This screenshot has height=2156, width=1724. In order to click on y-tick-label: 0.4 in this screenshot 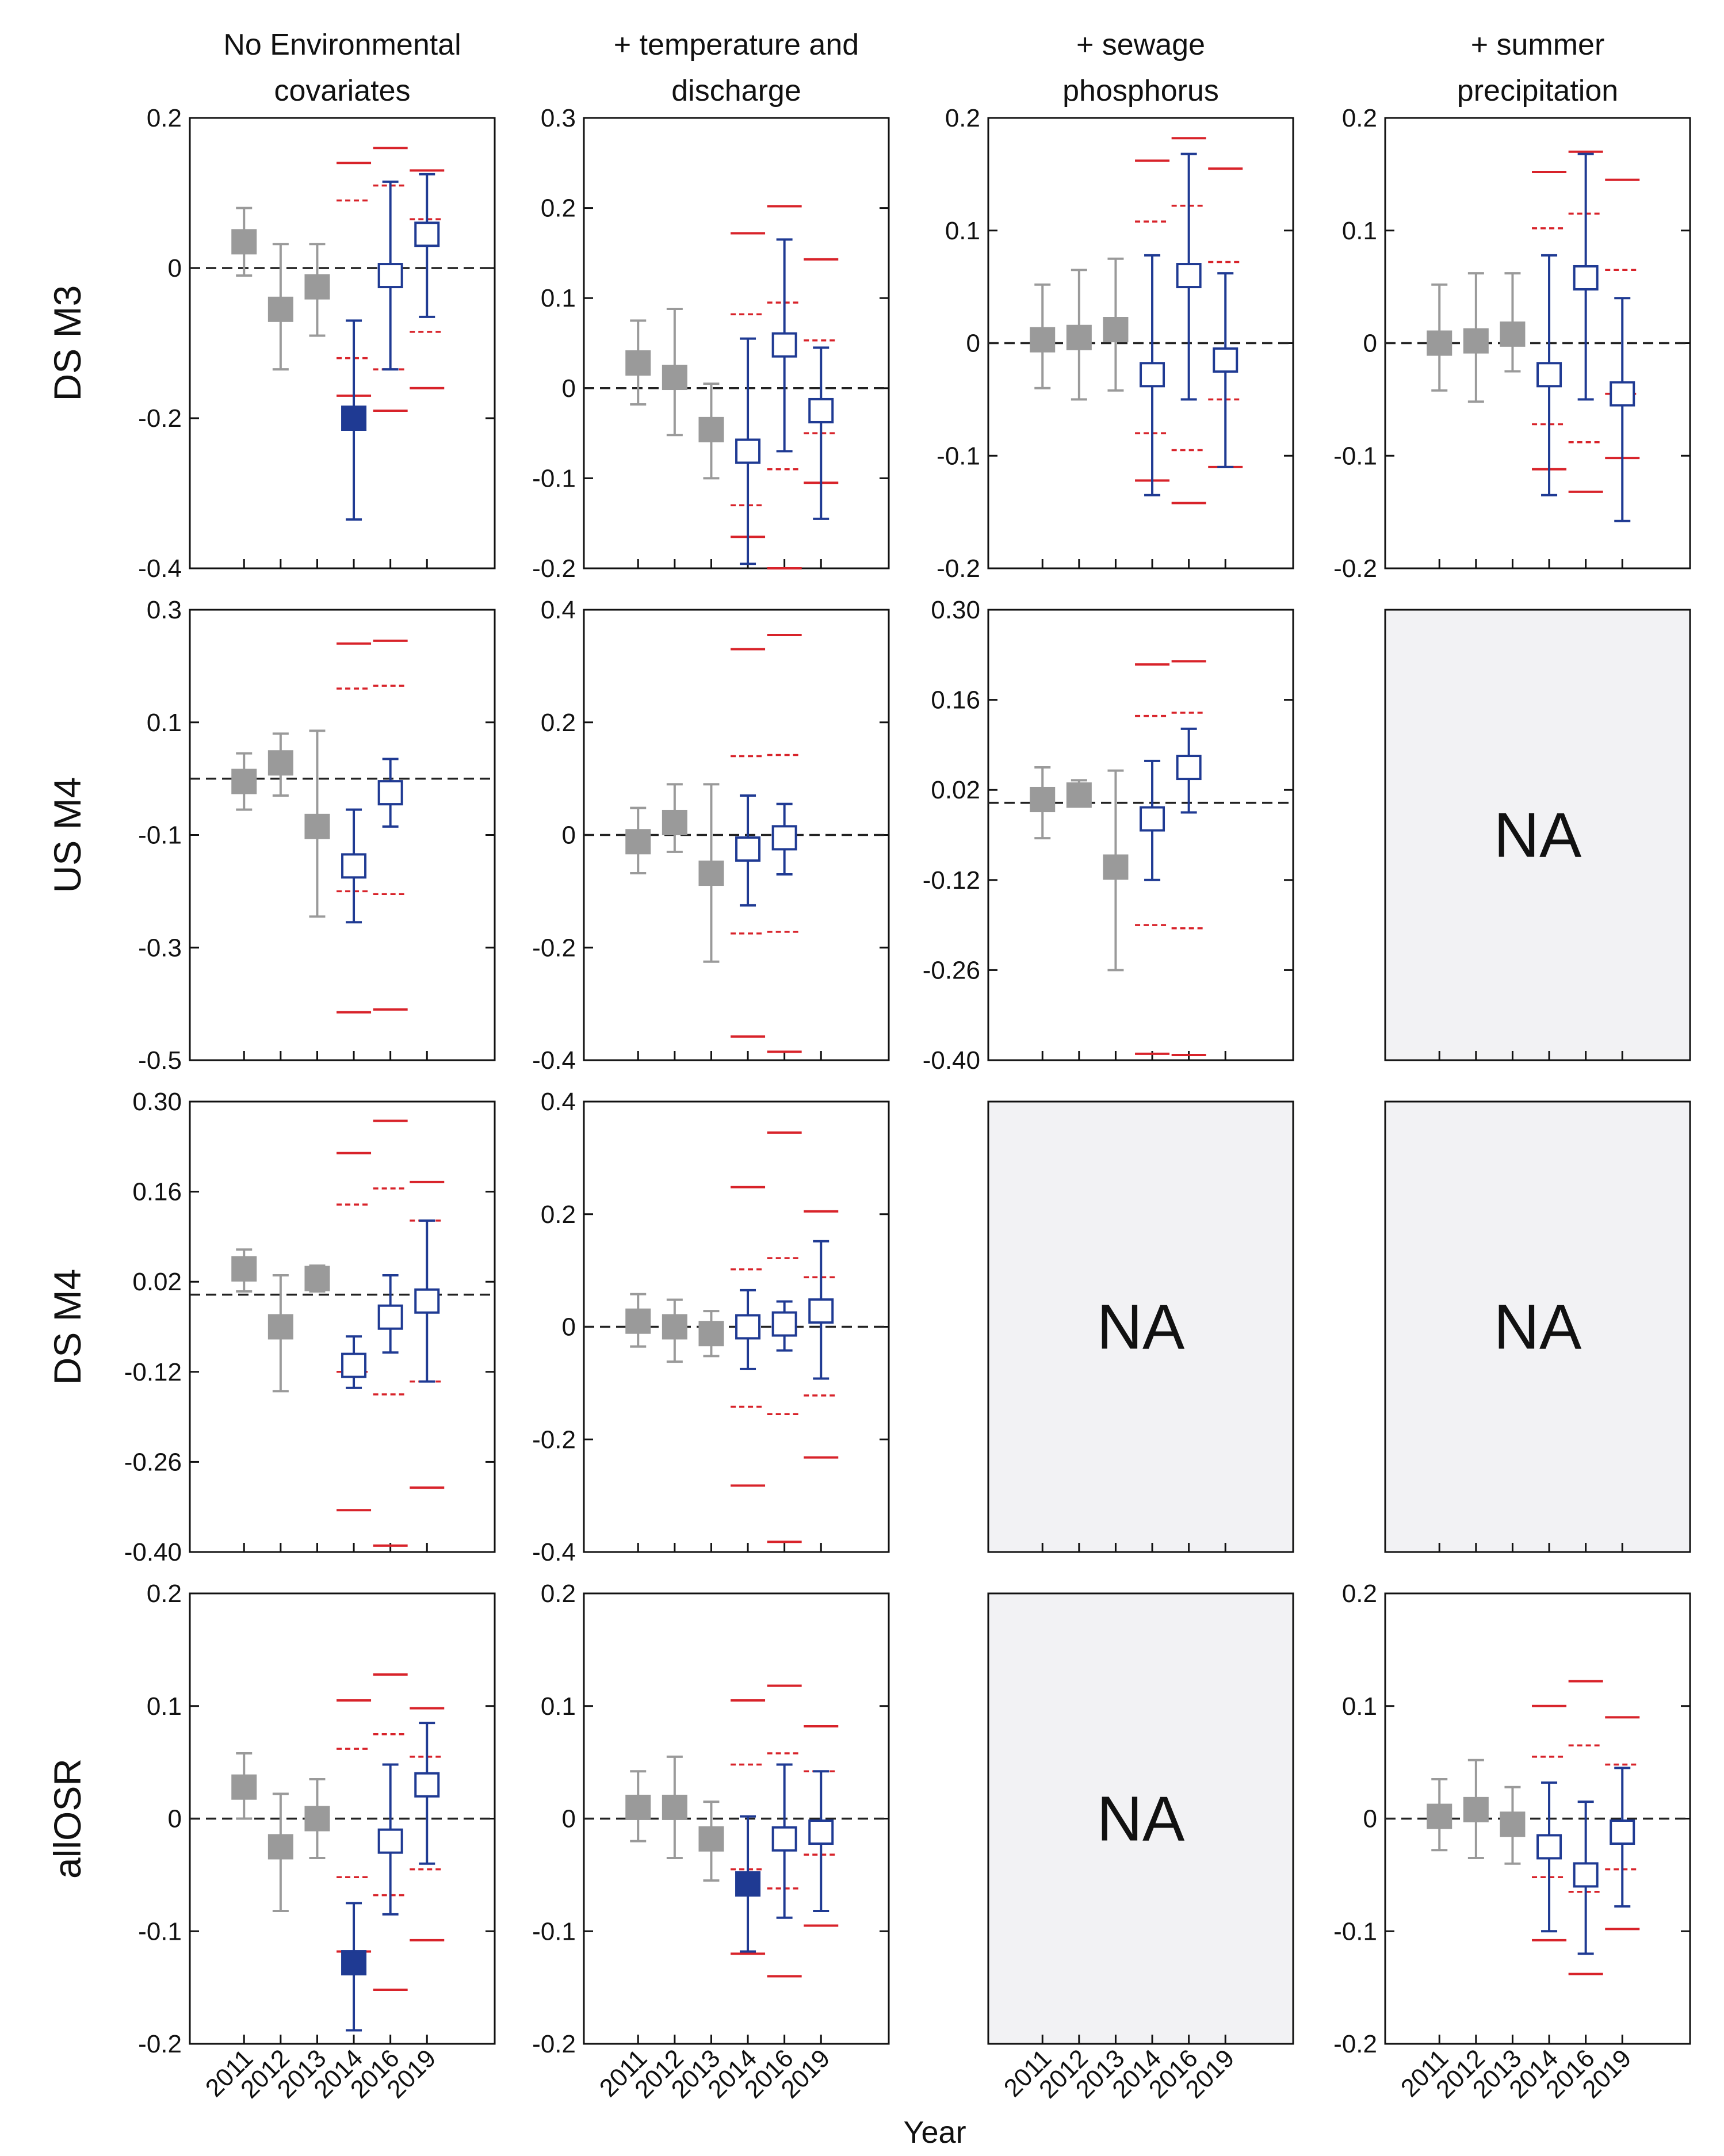, I will do `click(558, 610)`.